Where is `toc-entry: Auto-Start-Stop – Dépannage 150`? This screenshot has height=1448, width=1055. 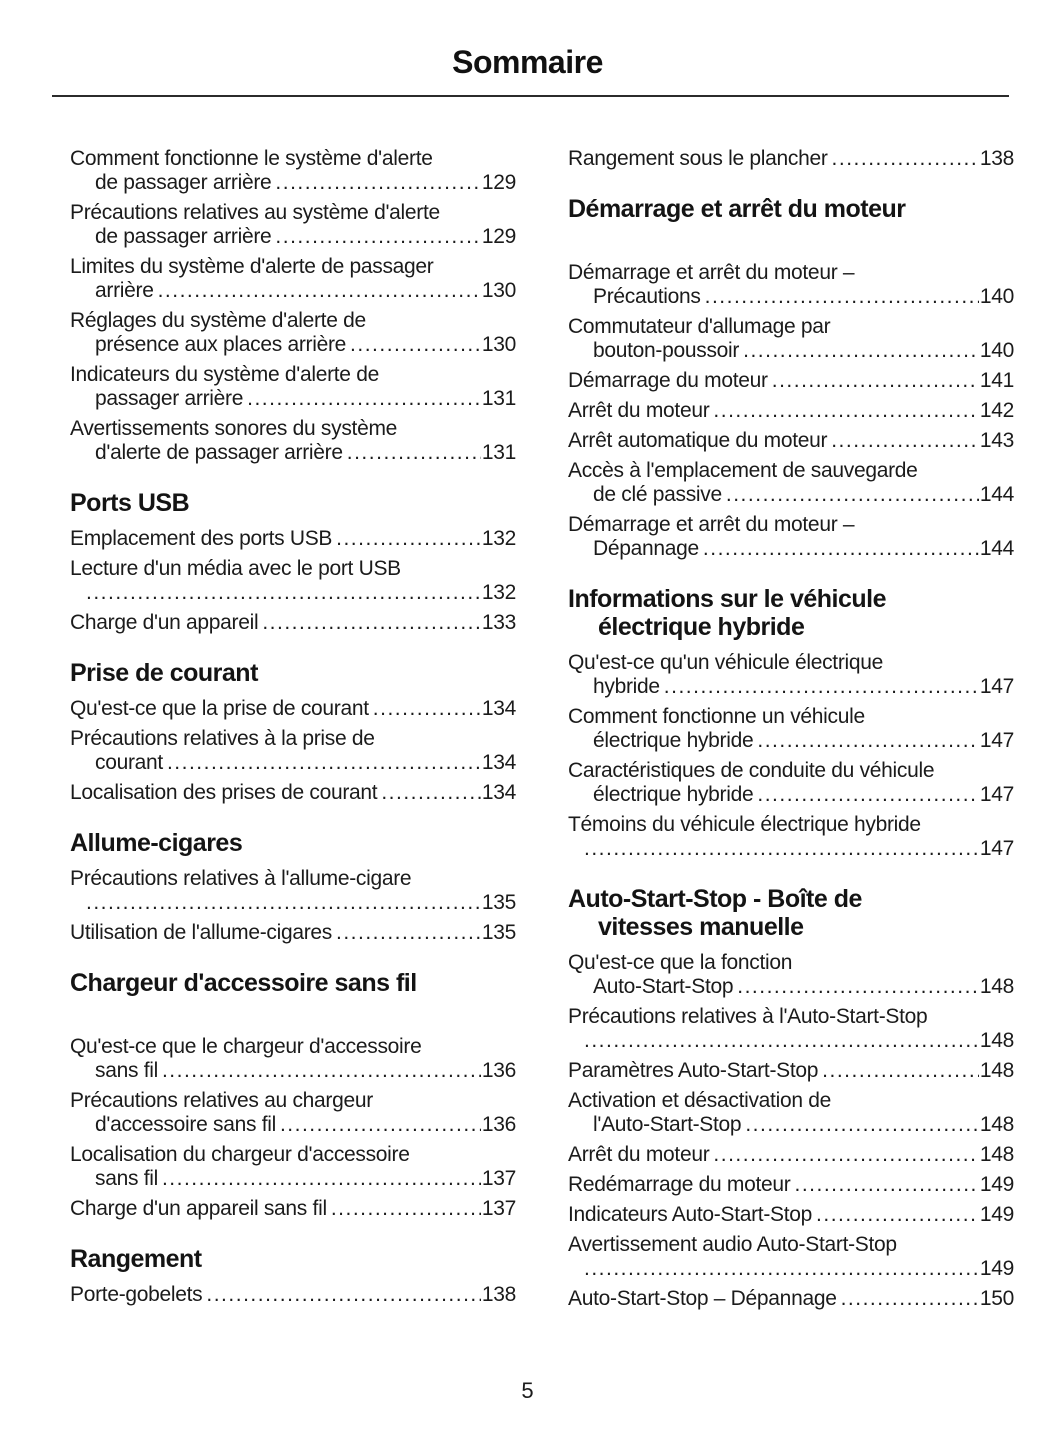
toc-entry: Auto-Start-Stop – Dépannage 150 is located at coordinates (791, 1299).